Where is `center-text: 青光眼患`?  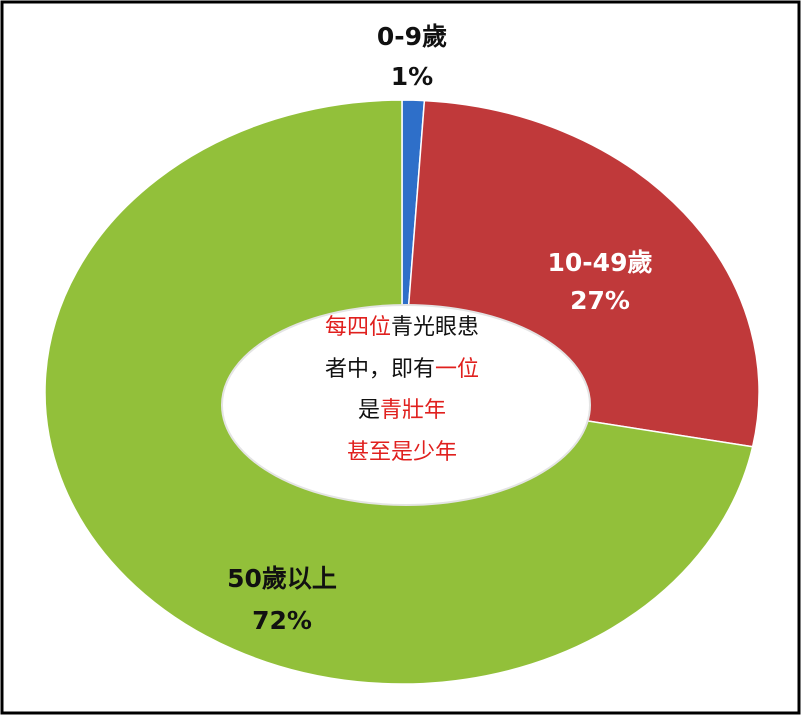
center-text: 青光眼患 is located at coordinates (435, 327).